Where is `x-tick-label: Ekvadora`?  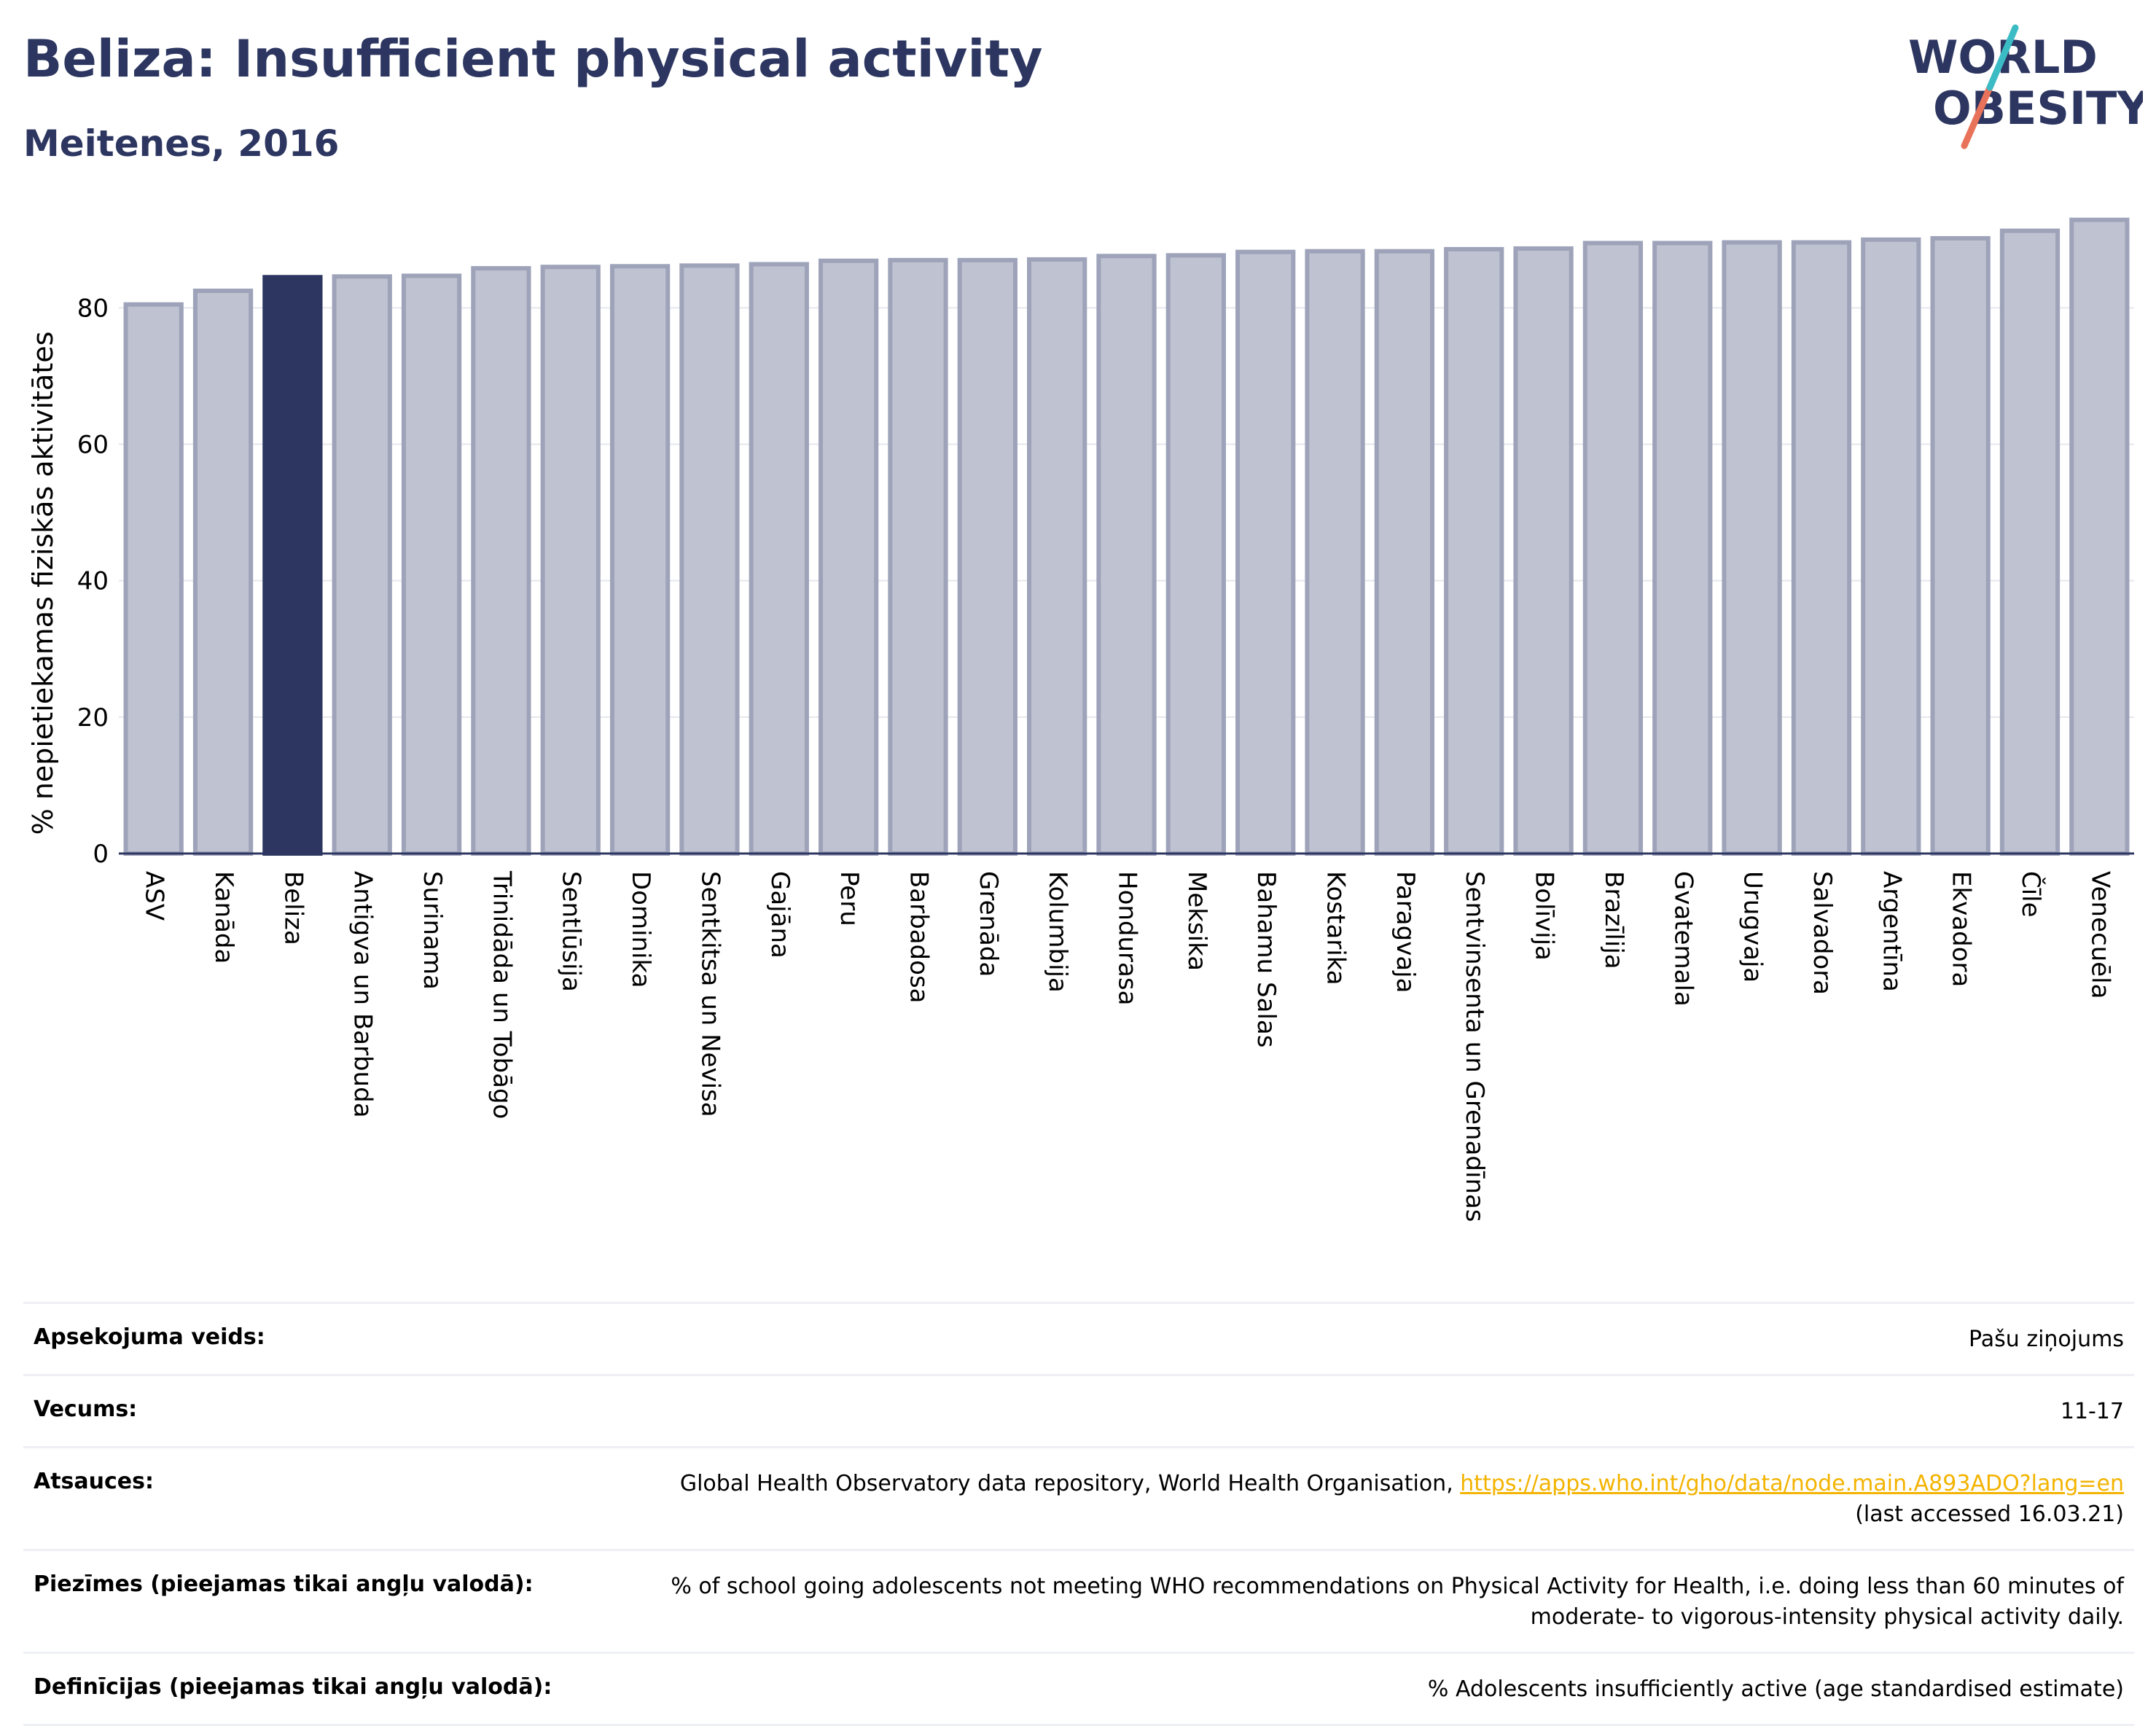
x-tick-label: Ekvadora is located at coordinates (1961, 929).